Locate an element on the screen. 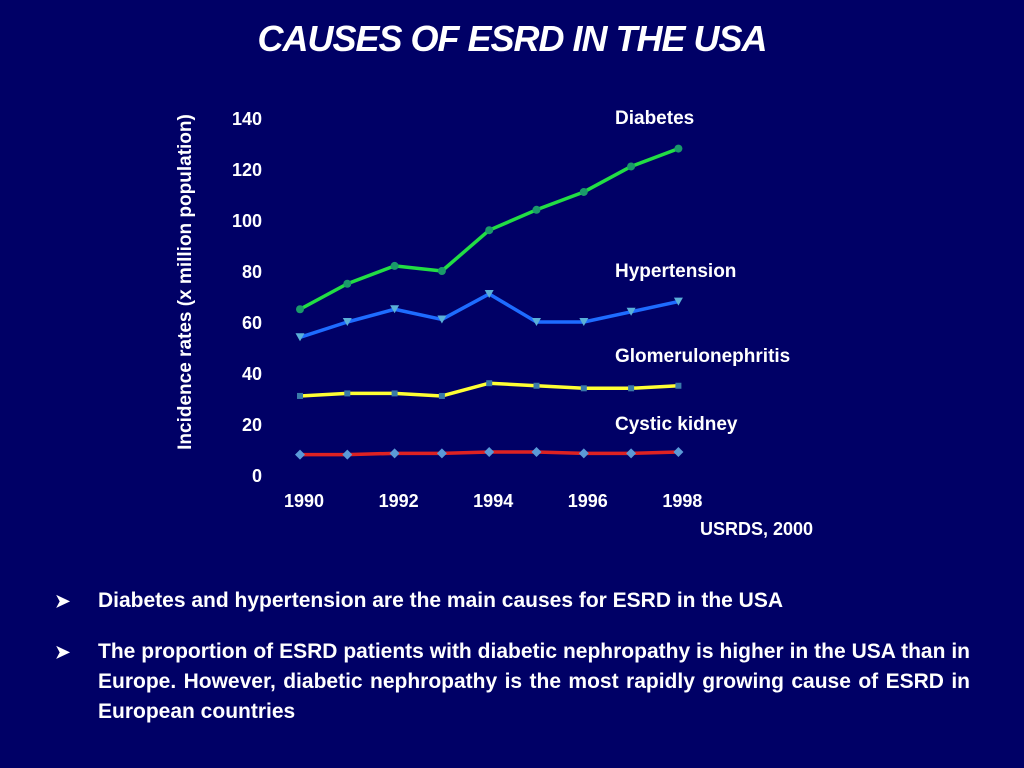  x-axis-ticks: 1990 1992 1994 1996 1998 is located at coordinates (493, 501).